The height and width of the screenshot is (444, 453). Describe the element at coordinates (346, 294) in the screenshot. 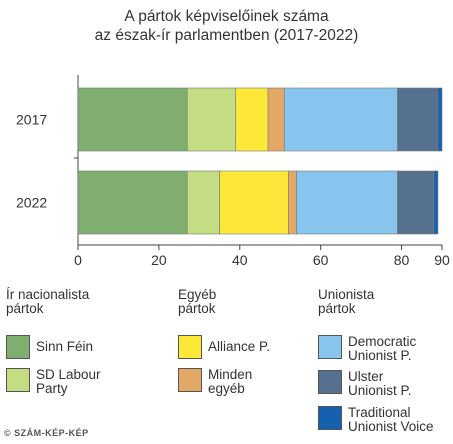

I see `legend-group-unionist-line1: Unionista` at that location.